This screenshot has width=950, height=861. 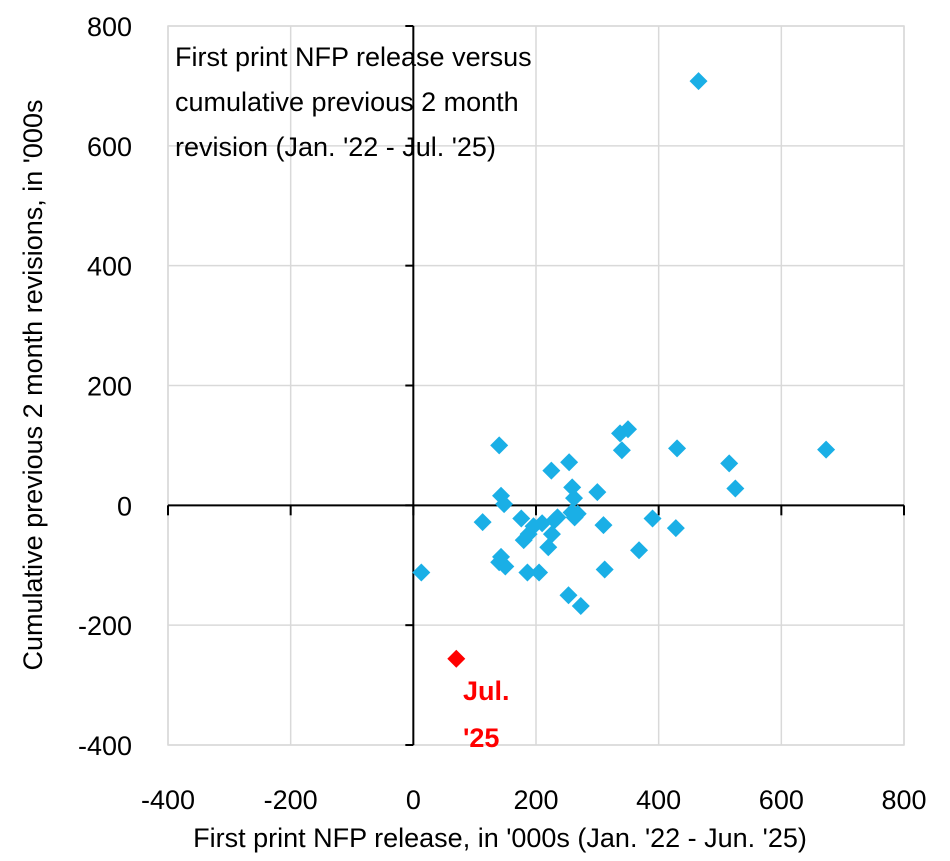 What do you see at coordinates (109, 27) in the screenshot?
I see `y-tick-label: 800` at bounding box center [109, 27].